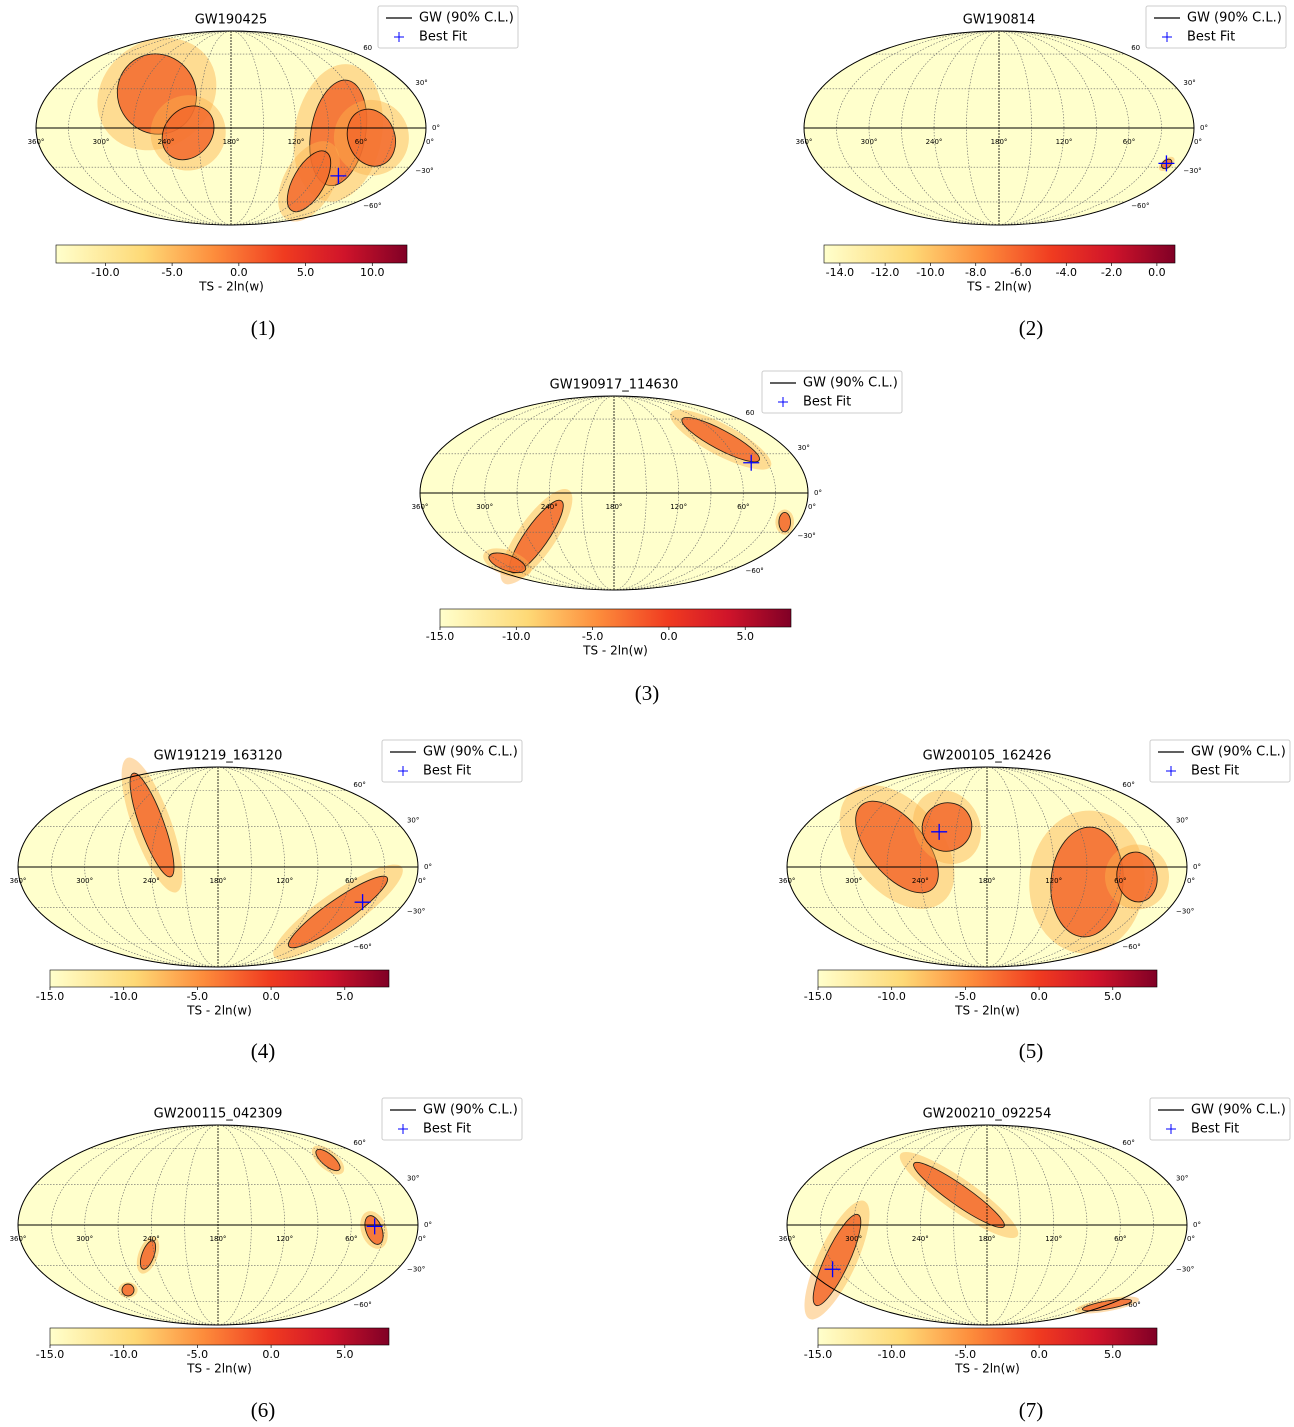 Image resolution: width=1294 pixels, height=1427 pixels. I want to click on colorbar-tick-label: -4.0, so click(1066, 272).